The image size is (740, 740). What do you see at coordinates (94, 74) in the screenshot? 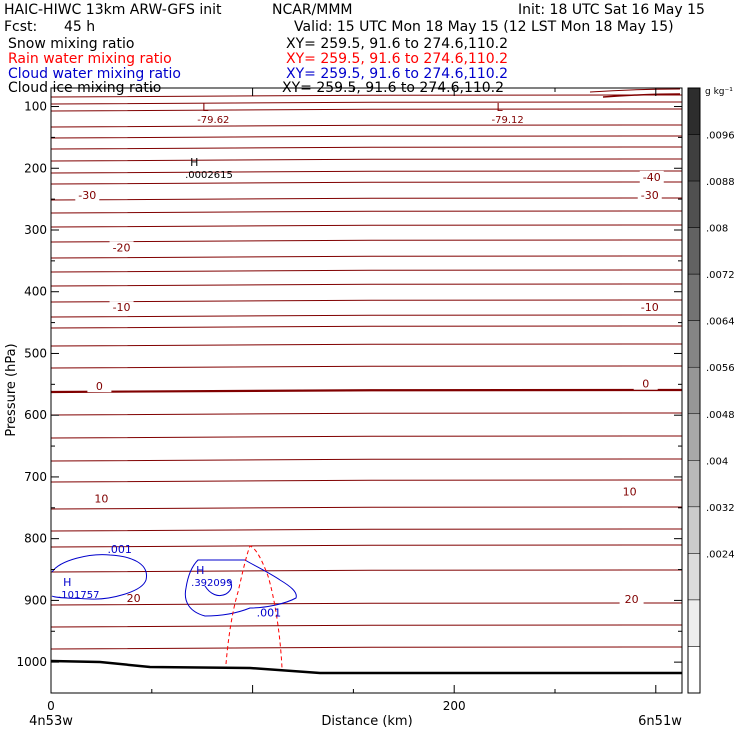
I see `field-cloudwater-name: Cloud water mixing ratio` at bounding box center [94, 74].